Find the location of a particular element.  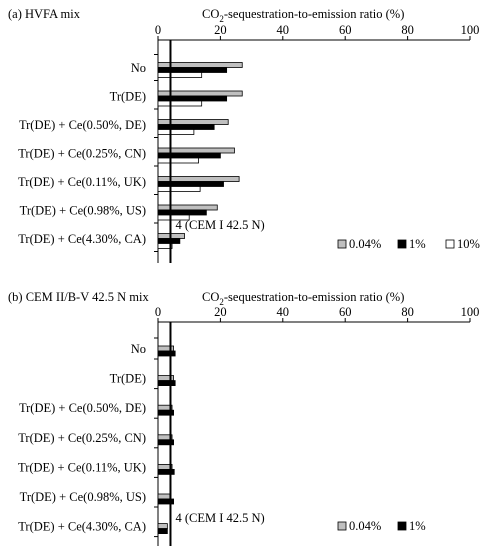

legend: 0.04% 1% is located at coordinates (381, 526).